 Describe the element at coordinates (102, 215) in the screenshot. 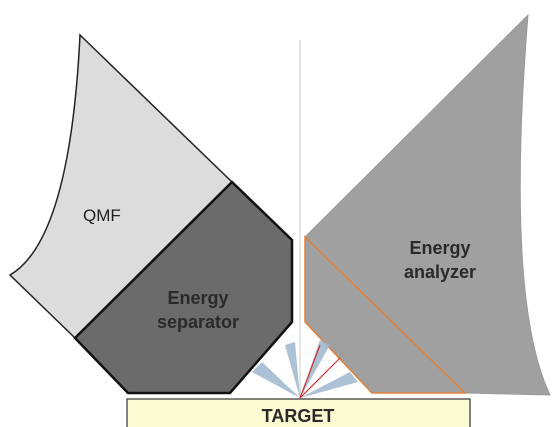

I see `qmf-label: QMF` at that location.